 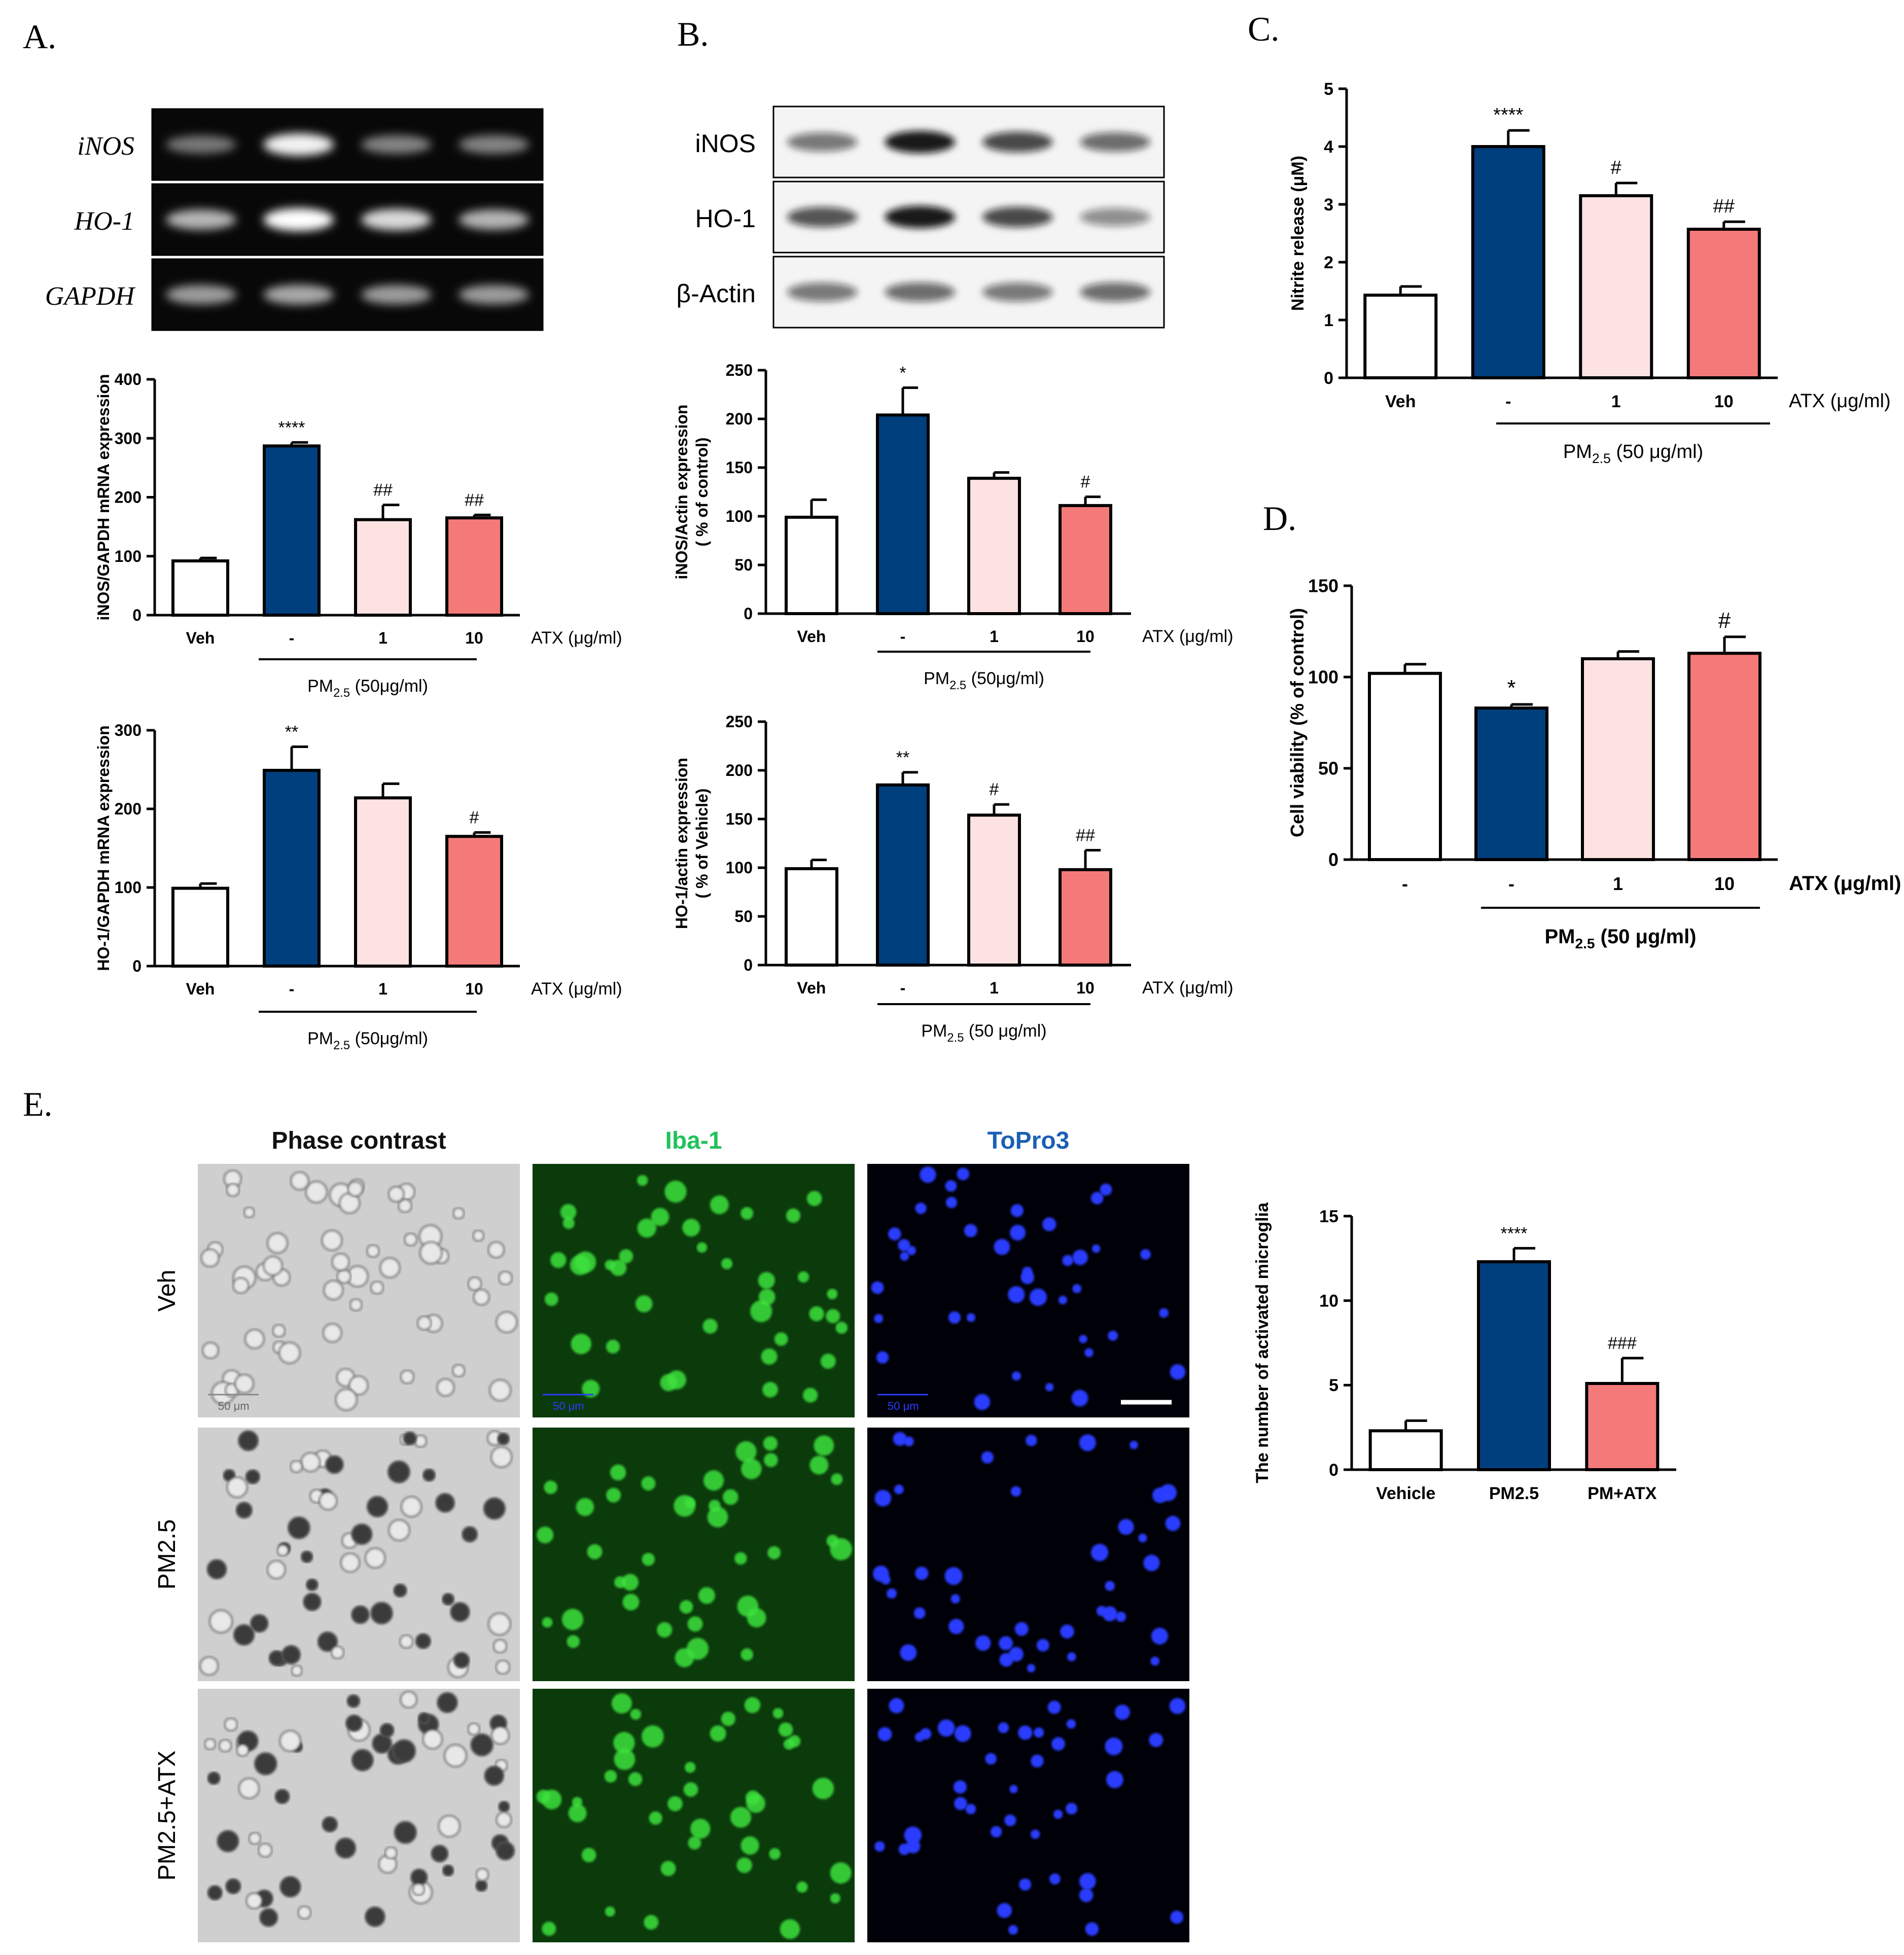 What do you see at coordinates (568, 1406) in the screenshot?
I see `scale-bar-label: 50 μm` at bounding box center [568, 1406].